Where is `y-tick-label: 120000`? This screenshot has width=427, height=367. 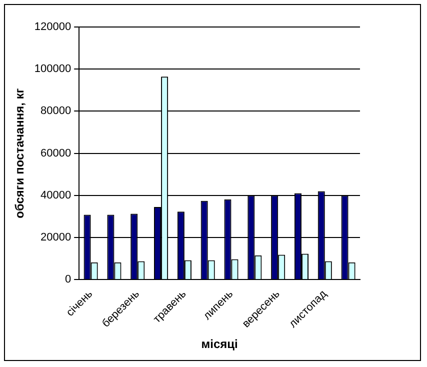
y-tick-label: 120000 is located at coordinates (53, 27).